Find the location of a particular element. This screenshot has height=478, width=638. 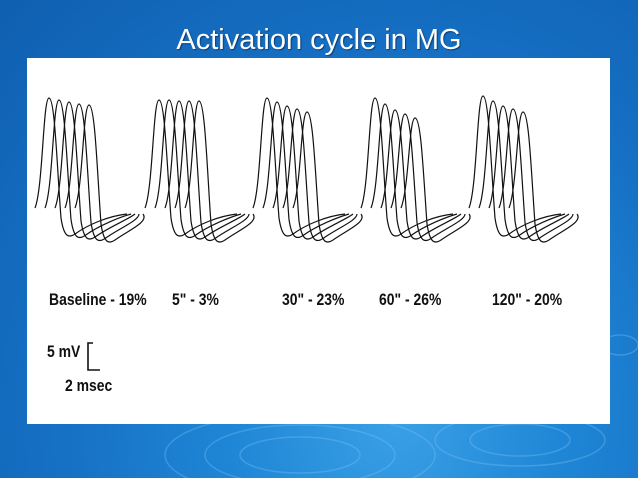

condition-label-baseline: Baseline - 19% is located at coordinates (98, 299).